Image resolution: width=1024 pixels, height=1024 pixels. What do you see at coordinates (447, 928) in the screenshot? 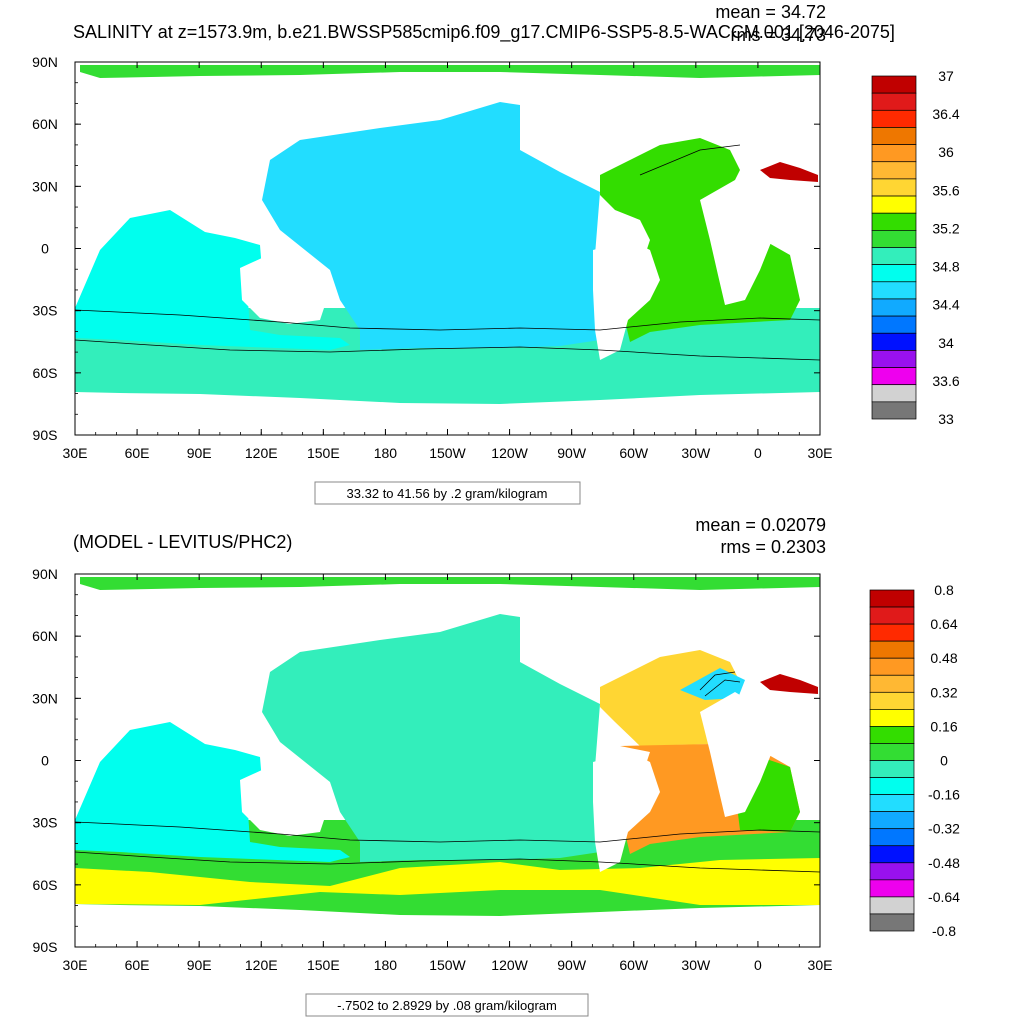
I see `bottom-antarctica` at bounding box center [447, 928].